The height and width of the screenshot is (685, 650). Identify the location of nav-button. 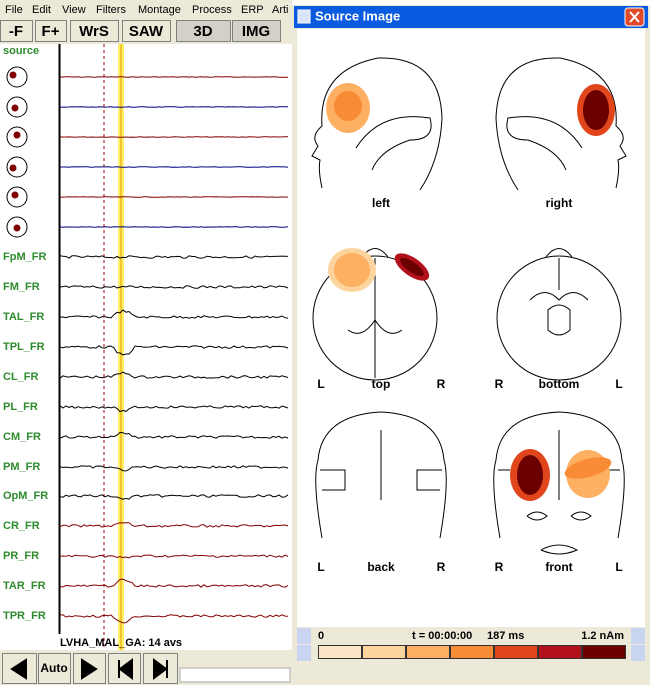
(54, 668).